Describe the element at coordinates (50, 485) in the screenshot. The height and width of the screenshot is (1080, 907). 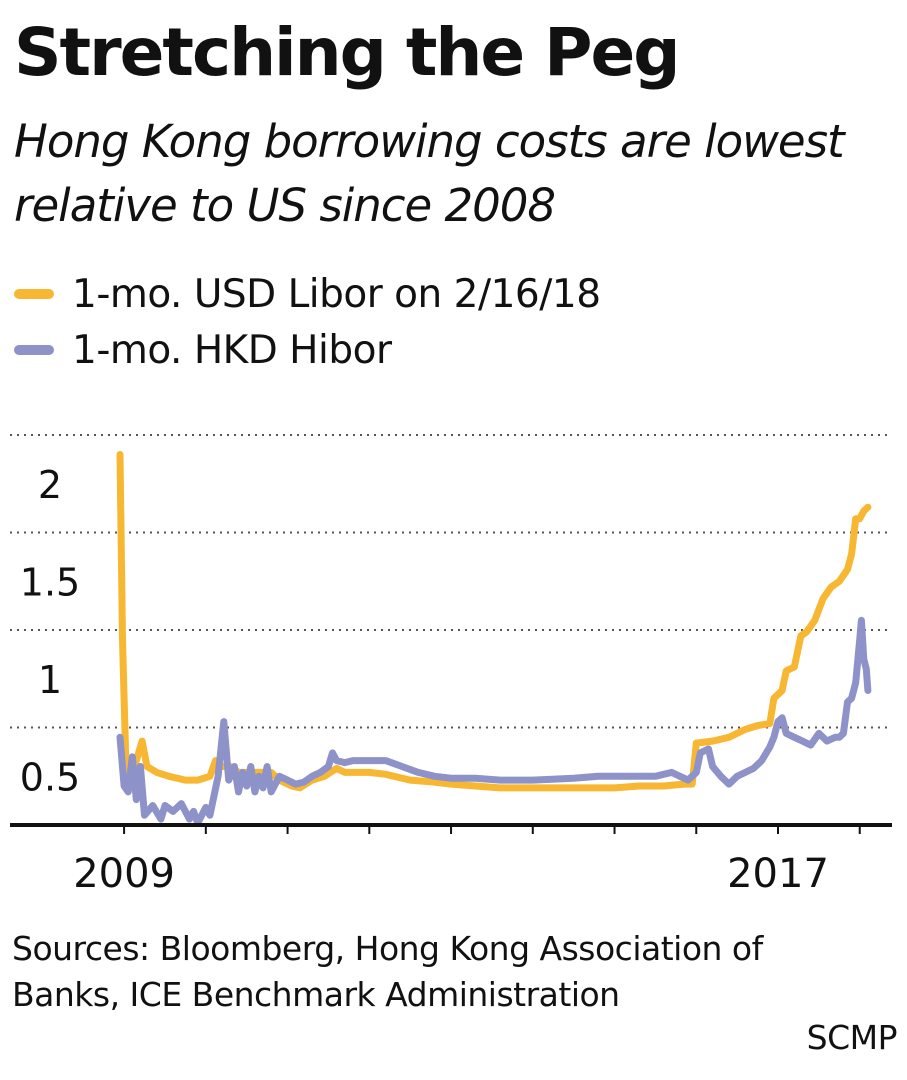
I see `y-tick-label: 2` at that location.